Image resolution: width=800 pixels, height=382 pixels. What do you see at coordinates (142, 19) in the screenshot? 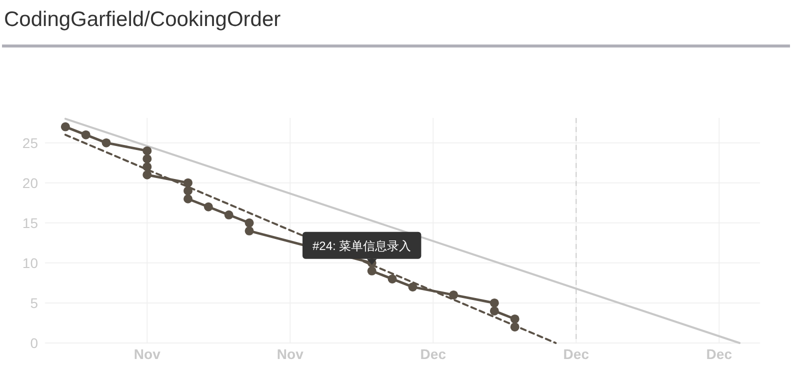
I see `title: CodingGarfield/CookingOrder` at bounding box center [142, 19].